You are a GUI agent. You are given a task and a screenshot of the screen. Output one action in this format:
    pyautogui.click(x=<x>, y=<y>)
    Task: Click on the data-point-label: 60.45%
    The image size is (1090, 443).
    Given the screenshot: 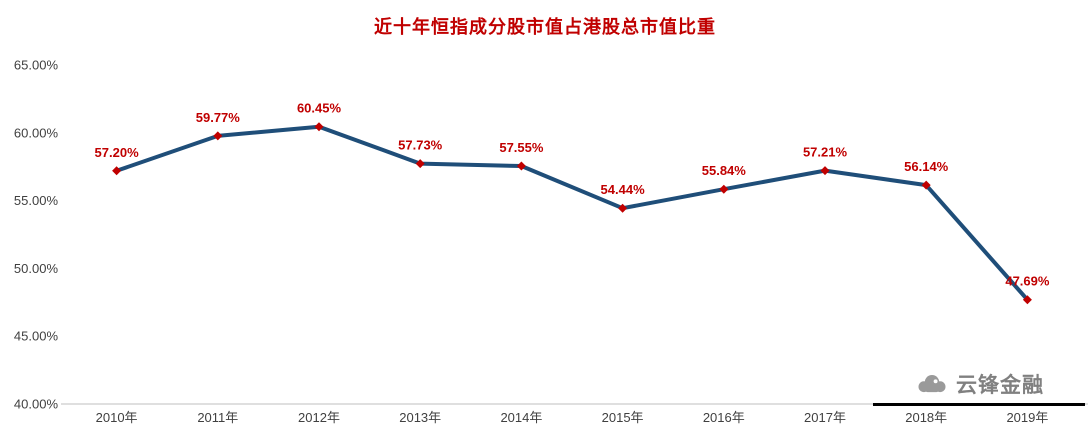 What is the action you would take?
    pyautogui.click(x=319, y=108)
    